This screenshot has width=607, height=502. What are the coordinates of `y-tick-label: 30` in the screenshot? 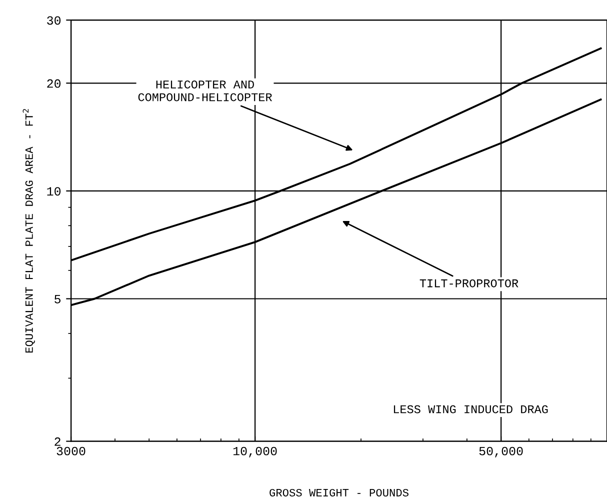 It's located at (54, 20).